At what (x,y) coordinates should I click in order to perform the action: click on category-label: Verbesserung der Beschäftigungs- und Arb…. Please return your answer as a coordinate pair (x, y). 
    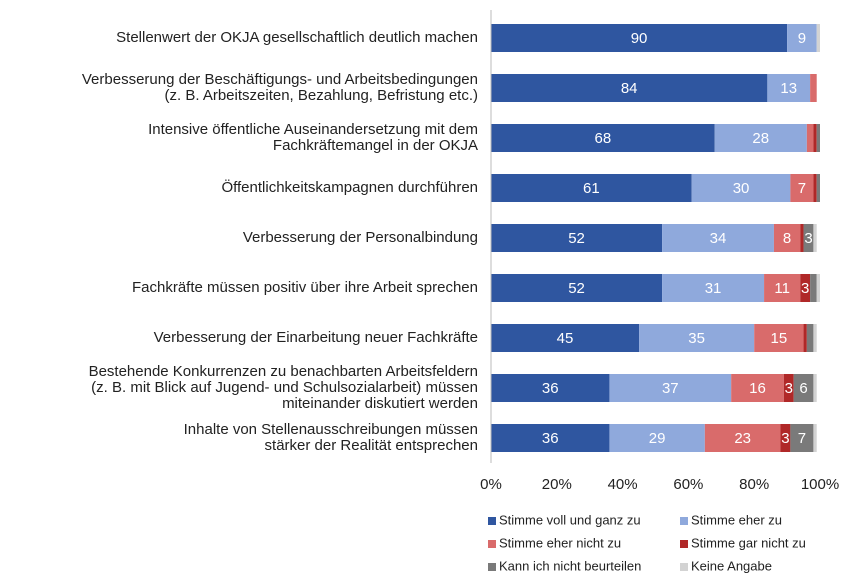
    Looking at the image, I should click on (280, 79).